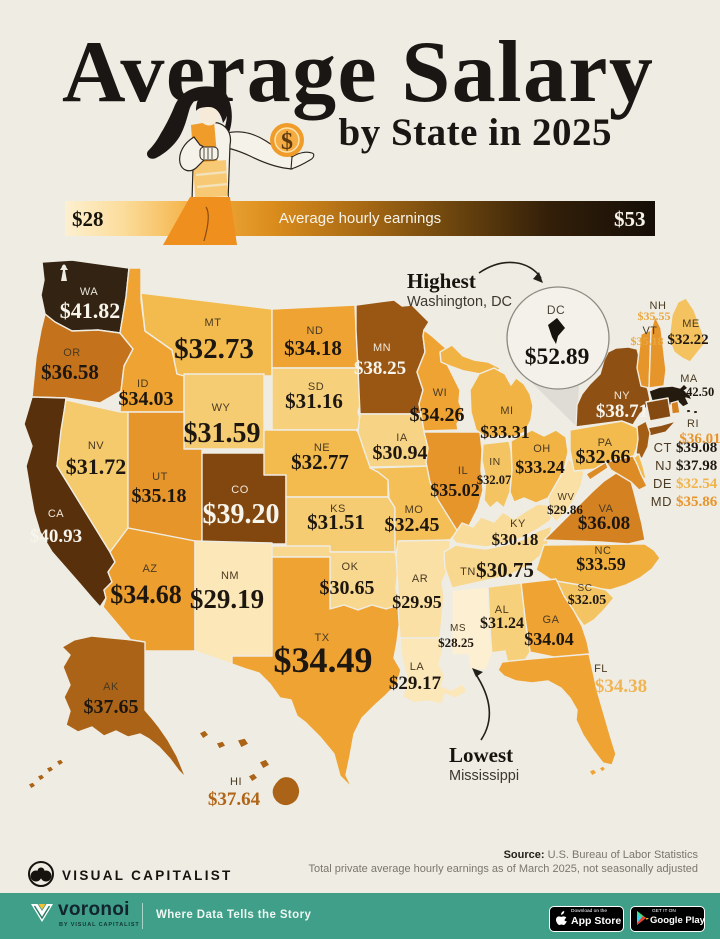 The height and width of the screenshot is (939, 720). Describe the element at coordinates (505, 432) in the screenshot. I see `svg-text: $33.31` at that location.